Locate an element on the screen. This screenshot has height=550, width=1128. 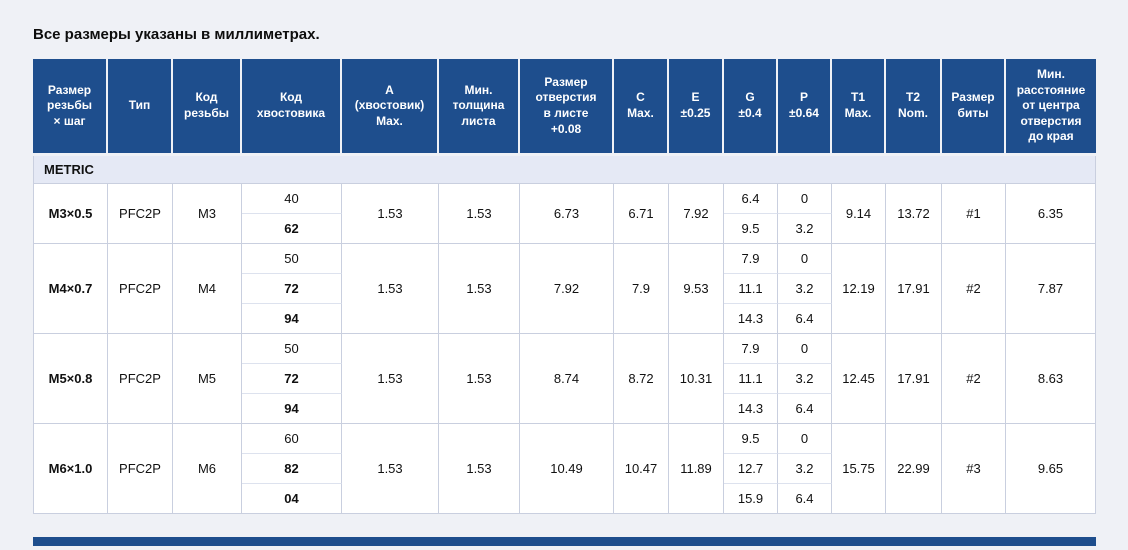
col-header-9: G ±0.4 is located at coordinates (751, 107).